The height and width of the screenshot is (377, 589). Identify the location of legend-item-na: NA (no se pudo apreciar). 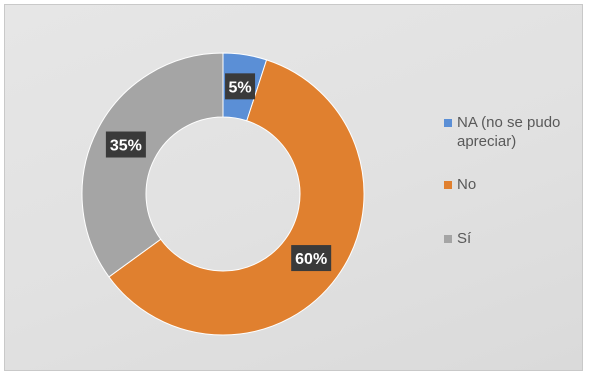
(512, 132).